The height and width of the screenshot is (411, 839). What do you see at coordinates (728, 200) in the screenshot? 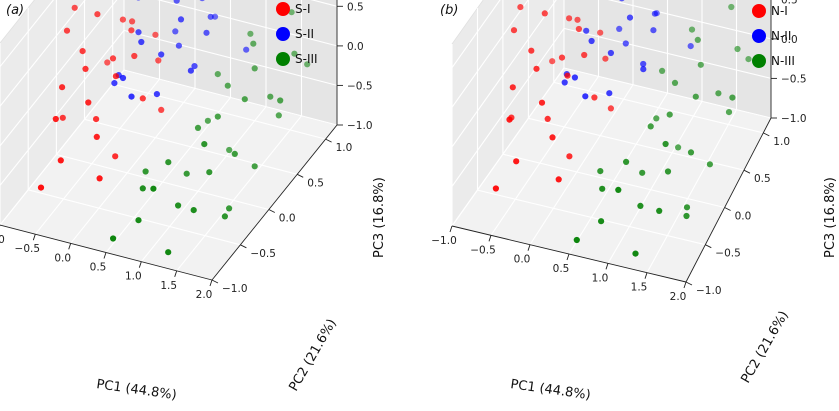
I see `y-axis-line` at bounding box center [728, 200].